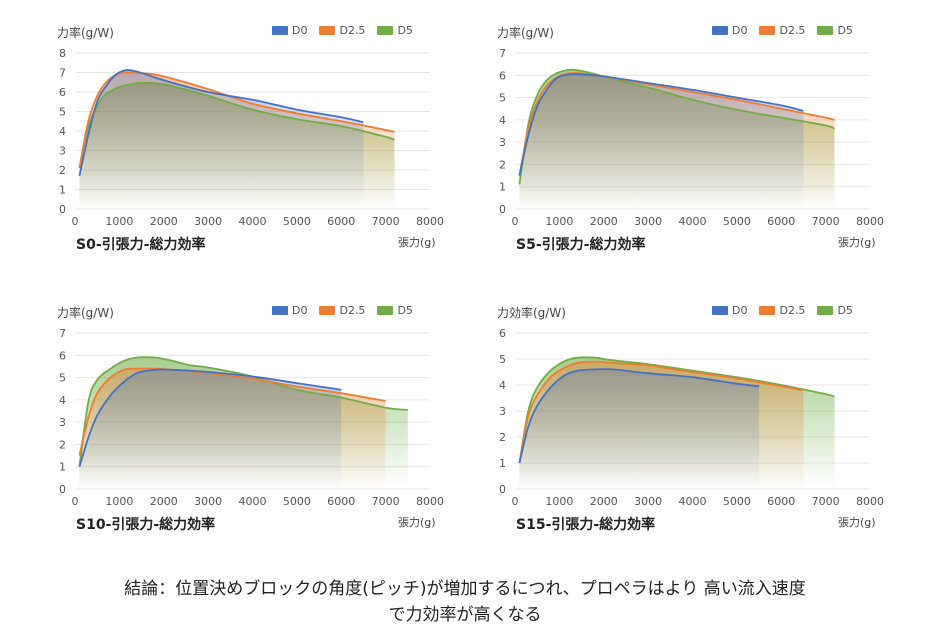 The width and height of the screenshot is (930, 643). I want to click on chart-title: S0-引張力-総力効率, so click(141, 245).